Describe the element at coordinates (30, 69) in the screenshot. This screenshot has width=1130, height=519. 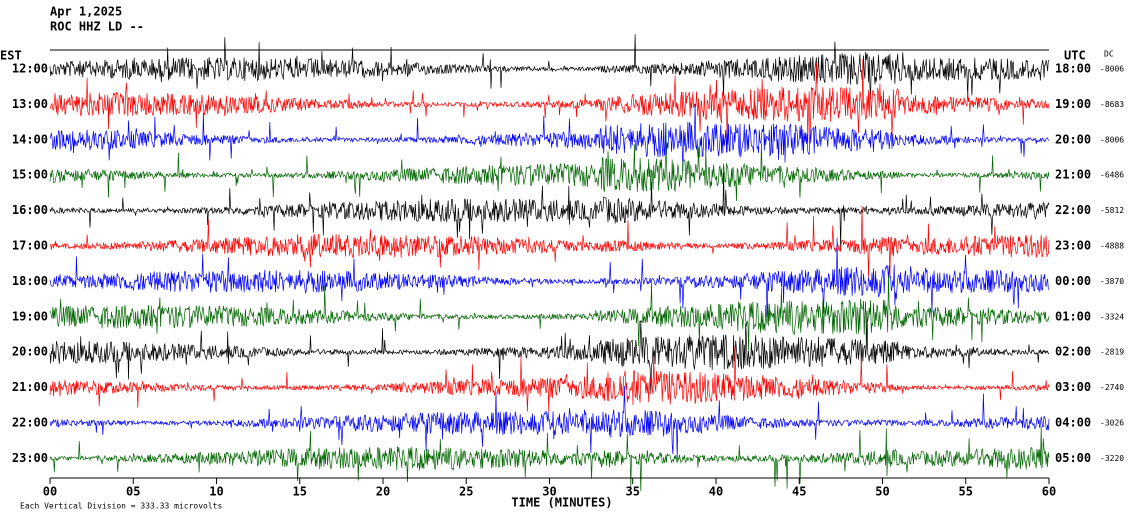
I see `left-time-label: 12:00` at that location.